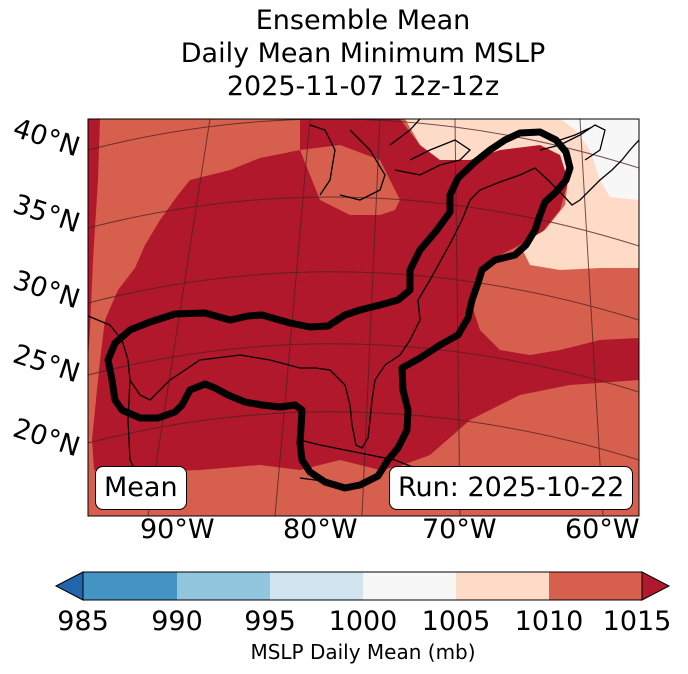 The height and width of the screenshot is (674, 688). What do you see at coordinates (94, 239) in the screenshot?
I see `pressure-fill-1010-1015-west` at bounding box center [94, 239].